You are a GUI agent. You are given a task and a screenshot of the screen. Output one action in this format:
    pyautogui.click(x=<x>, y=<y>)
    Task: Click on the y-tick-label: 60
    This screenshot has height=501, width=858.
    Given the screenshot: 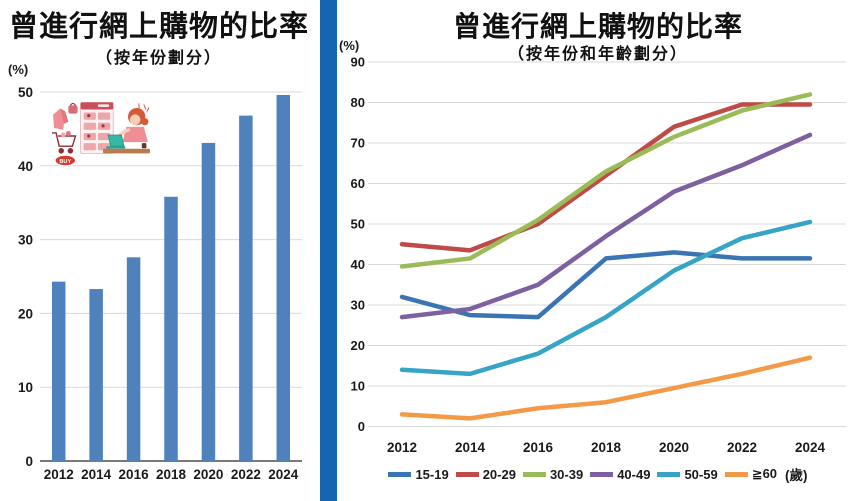 What is the action you would take?
    pyautogui.click(x=358, y=183)
    